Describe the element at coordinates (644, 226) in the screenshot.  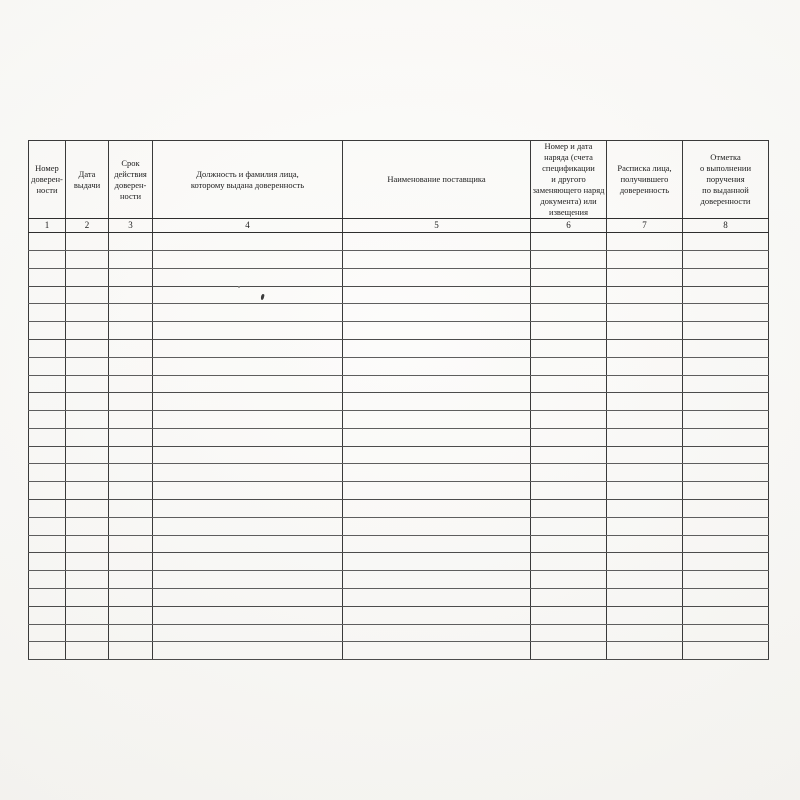
I see `index-cell: 7` at that location.